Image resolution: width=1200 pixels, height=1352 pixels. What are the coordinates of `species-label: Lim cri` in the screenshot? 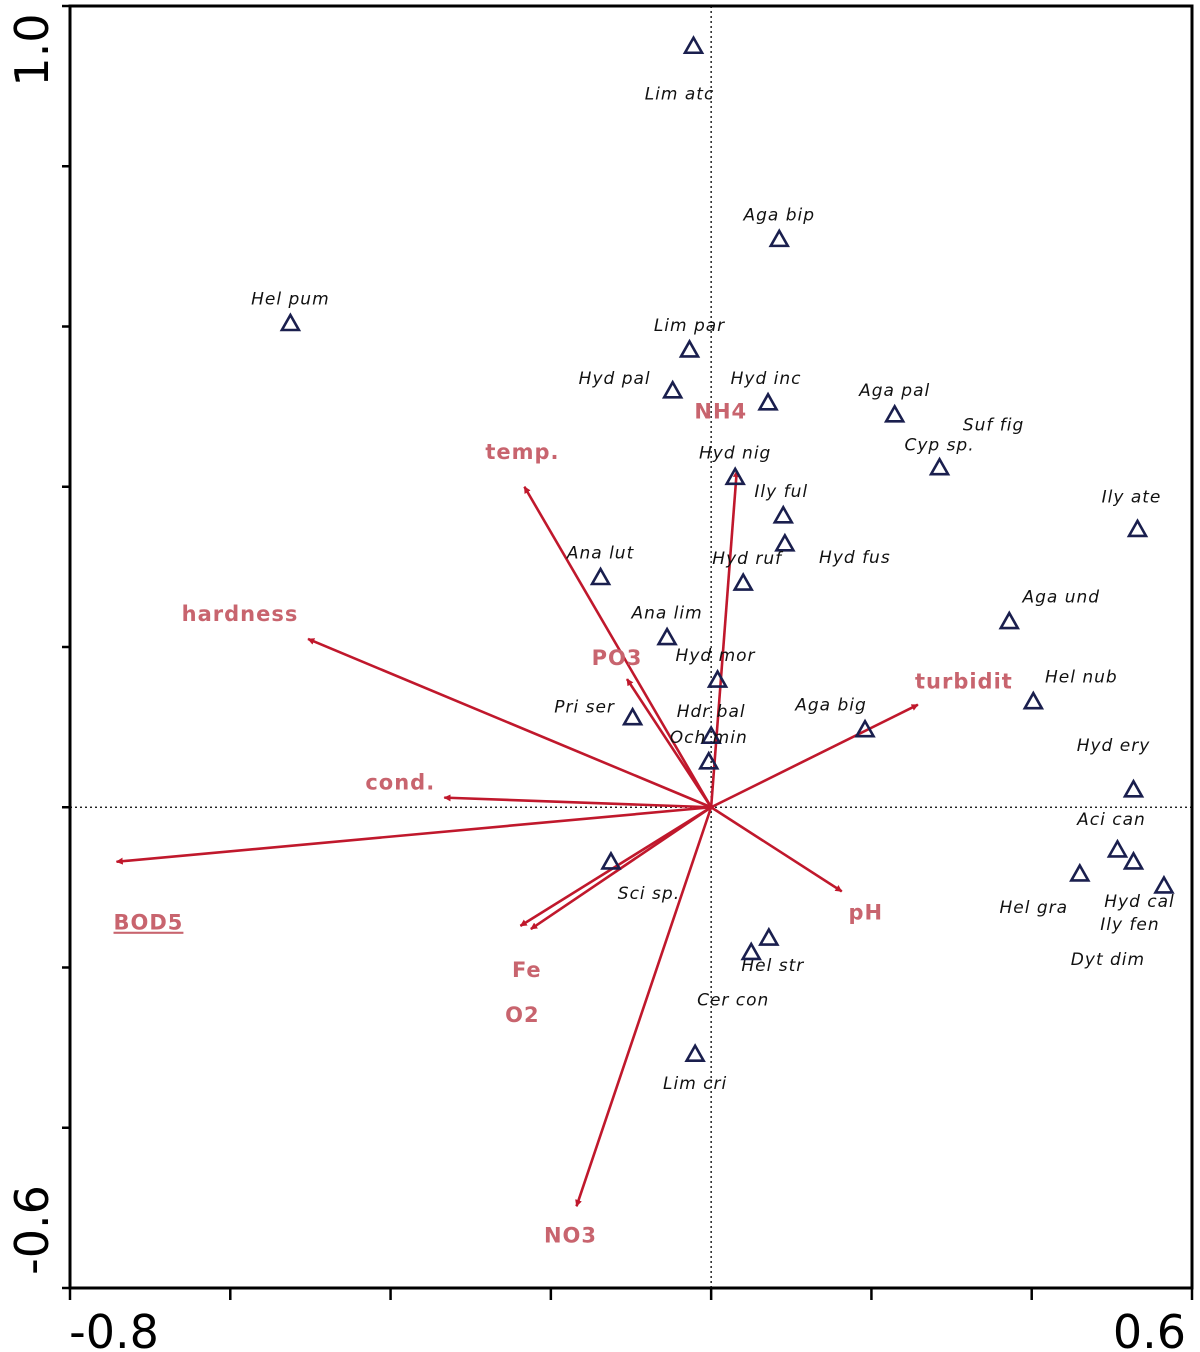 It's located at (695, 1084).